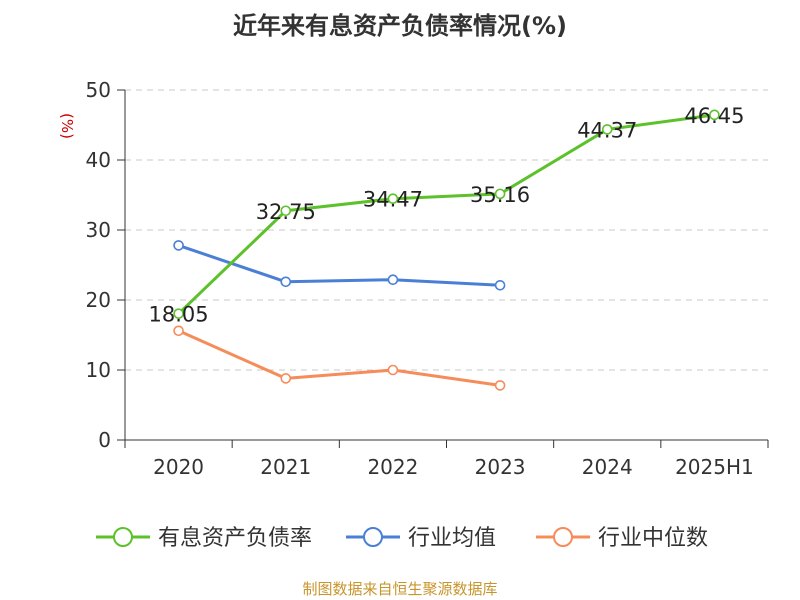 Image resolution: width=800 pixels, height=600 pixels. What do you see at coordinates (714, 467) in the screenshot?
I see `x-tick-label: 2025H1` at bounding box center [714, 467].